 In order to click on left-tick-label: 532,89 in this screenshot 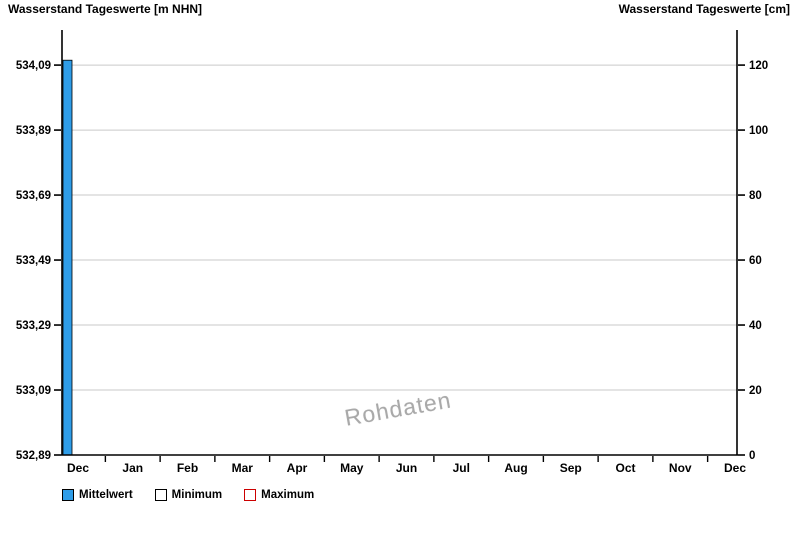, I will do `click(33, 456)`.